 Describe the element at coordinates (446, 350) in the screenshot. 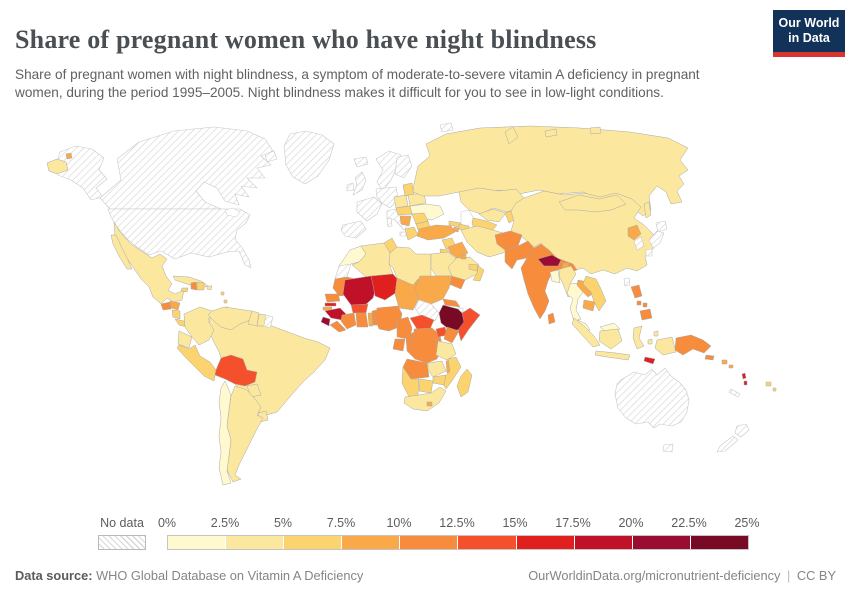

I see `region-tanzania` at that location.